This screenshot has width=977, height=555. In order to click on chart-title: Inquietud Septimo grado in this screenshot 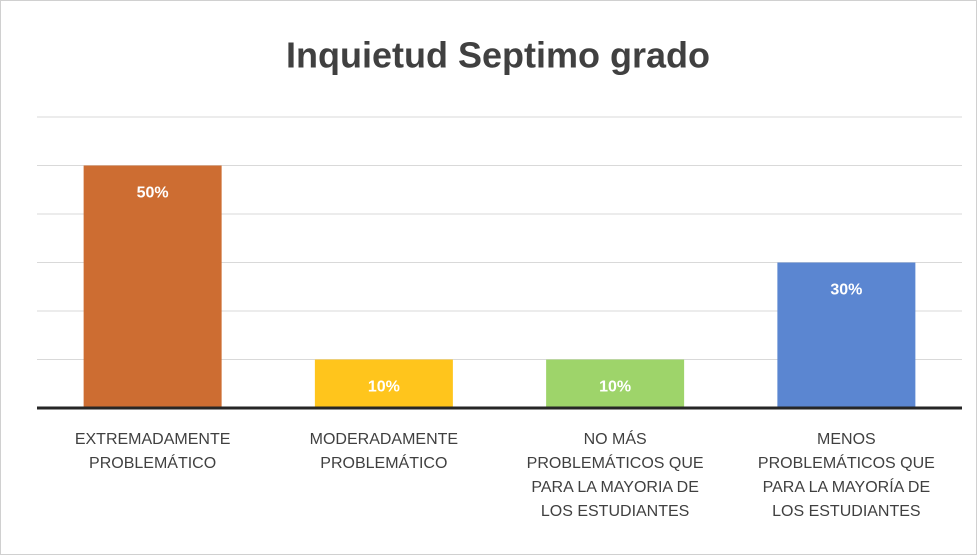, I will do `click(498, 55)`.